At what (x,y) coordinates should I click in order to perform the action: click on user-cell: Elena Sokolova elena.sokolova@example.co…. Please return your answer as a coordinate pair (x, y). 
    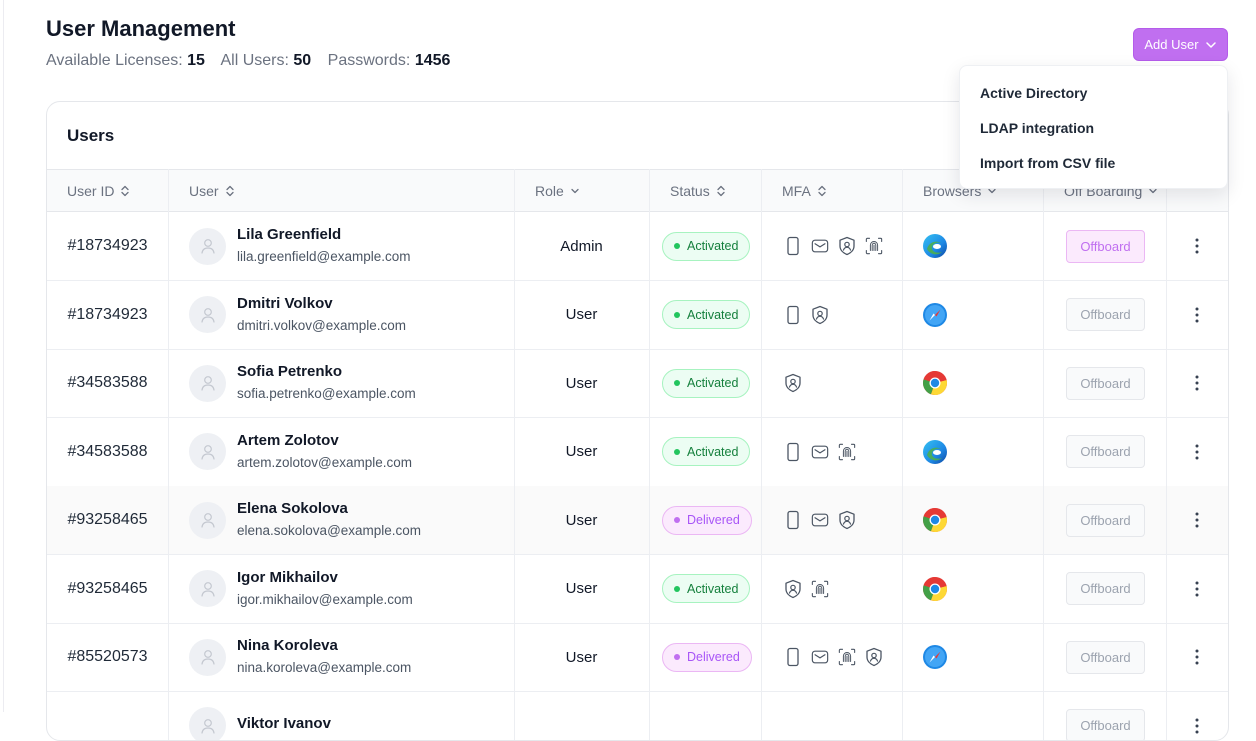
    Looking at the image, I should click on (305, 520).